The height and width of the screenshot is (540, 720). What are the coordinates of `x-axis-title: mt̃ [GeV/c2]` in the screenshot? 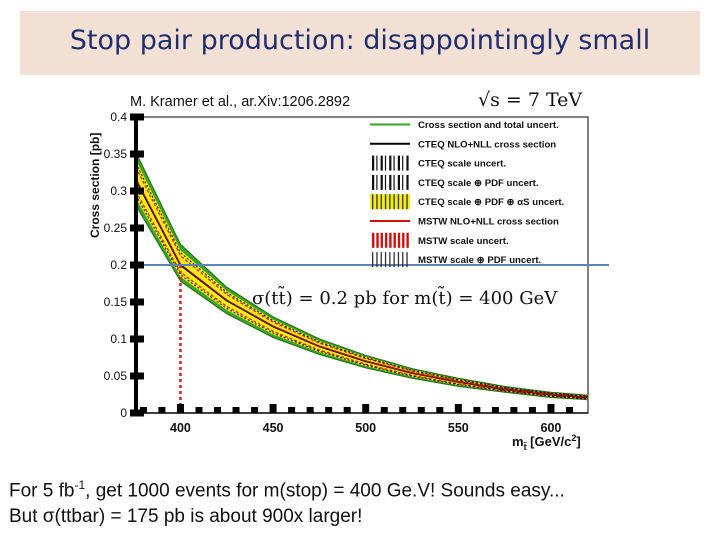 It's located at (546, 442).